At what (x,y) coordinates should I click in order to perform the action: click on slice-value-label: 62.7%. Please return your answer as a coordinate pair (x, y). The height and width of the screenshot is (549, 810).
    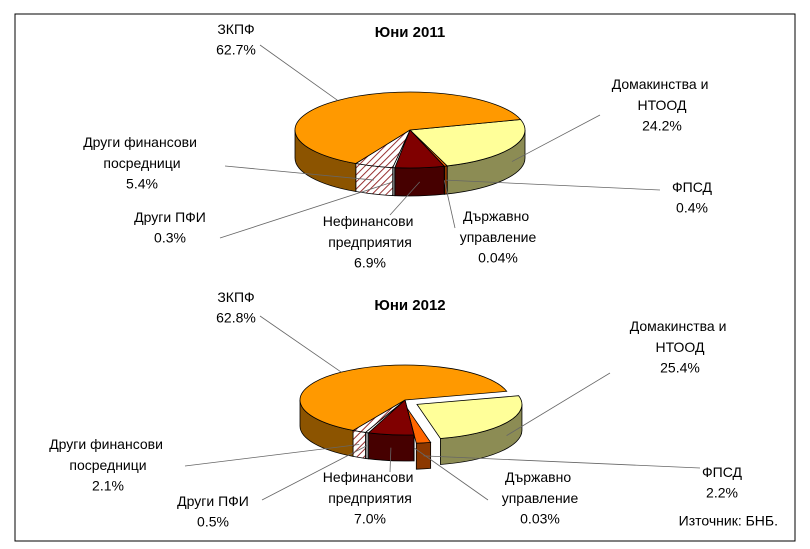
    Looking at the image, I should click on (236, 50).